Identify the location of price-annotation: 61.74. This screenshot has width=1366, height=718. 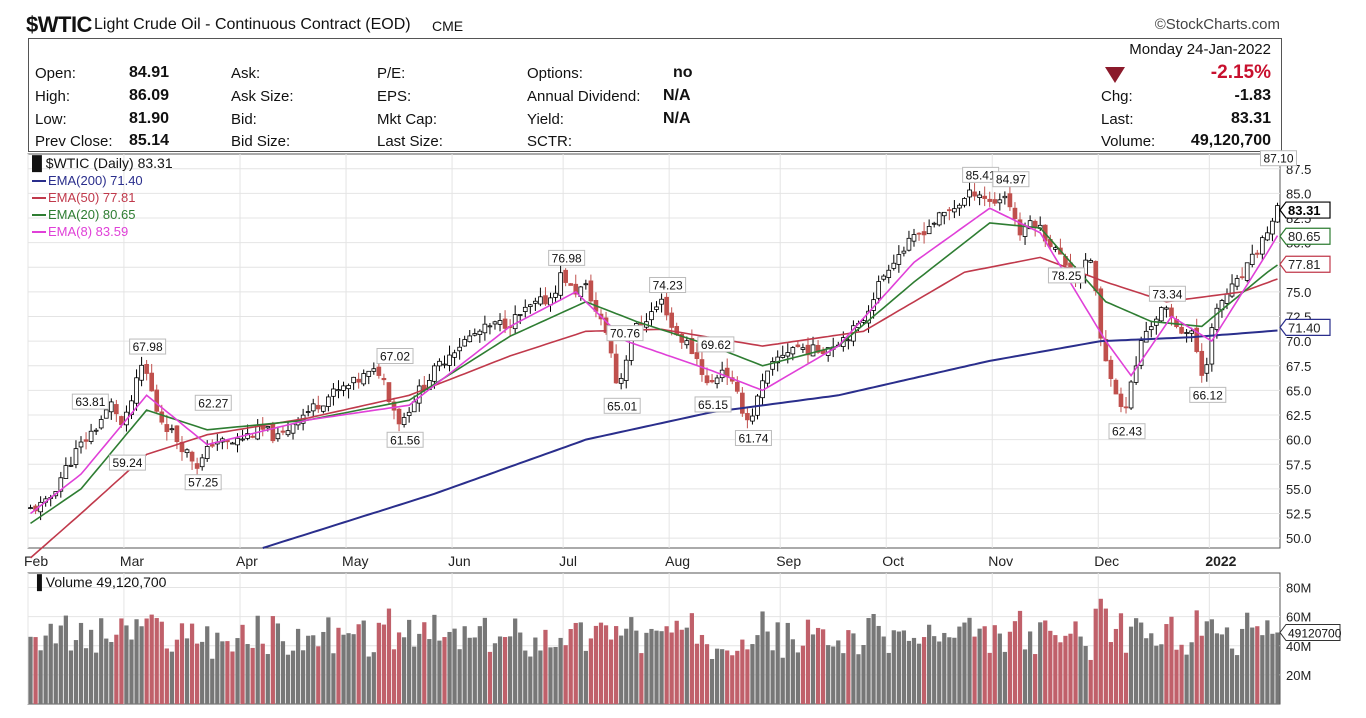
(753, 439).